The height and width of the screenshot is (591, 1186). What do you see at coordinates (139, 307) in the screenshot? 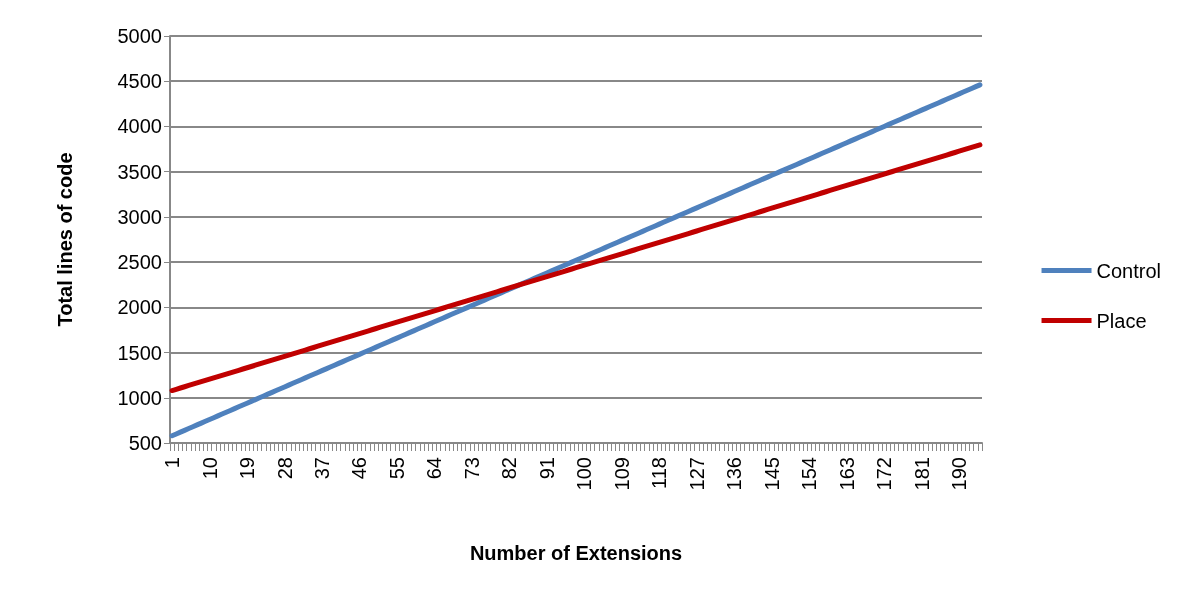
I see `y-tick-label: 2000` at bounding box center [139, 307].